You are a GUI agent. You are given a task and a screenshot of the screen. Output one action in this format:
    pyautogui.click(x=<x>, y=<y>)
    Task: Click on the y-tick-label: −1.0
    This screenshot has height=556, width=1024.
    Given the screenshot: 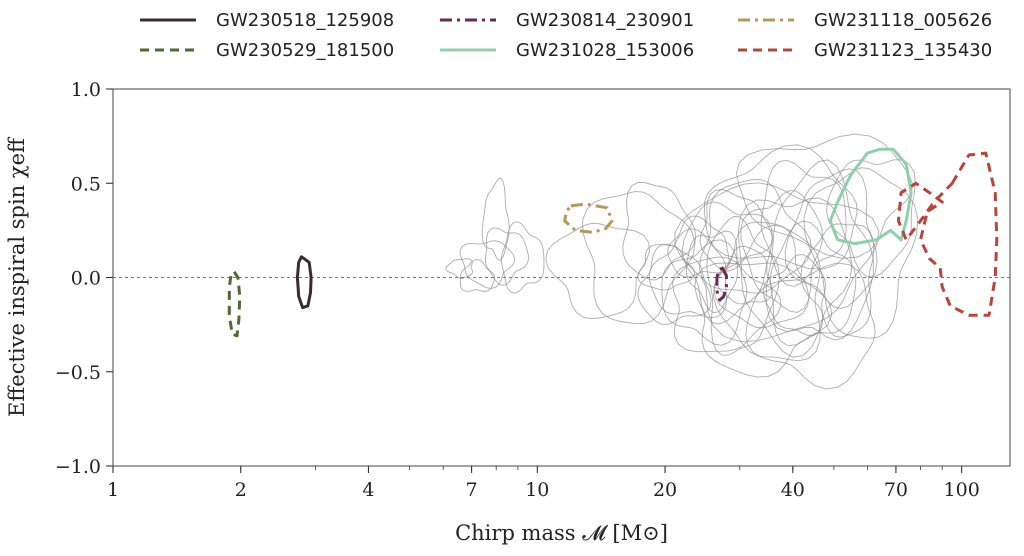 What is the action you would take?
    pyautogui.click(x=78, y=467)
    